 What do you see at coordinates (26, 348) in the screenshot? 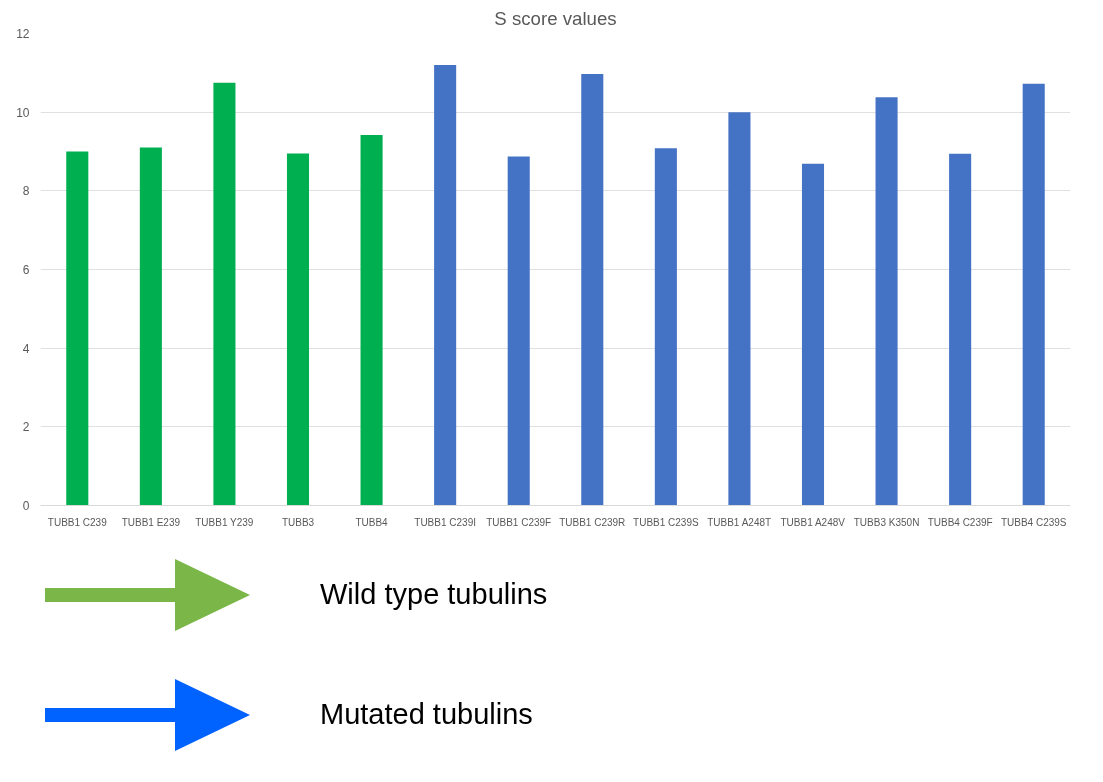
I see `y-tick-label: 4` at bounding box center [26, 348].